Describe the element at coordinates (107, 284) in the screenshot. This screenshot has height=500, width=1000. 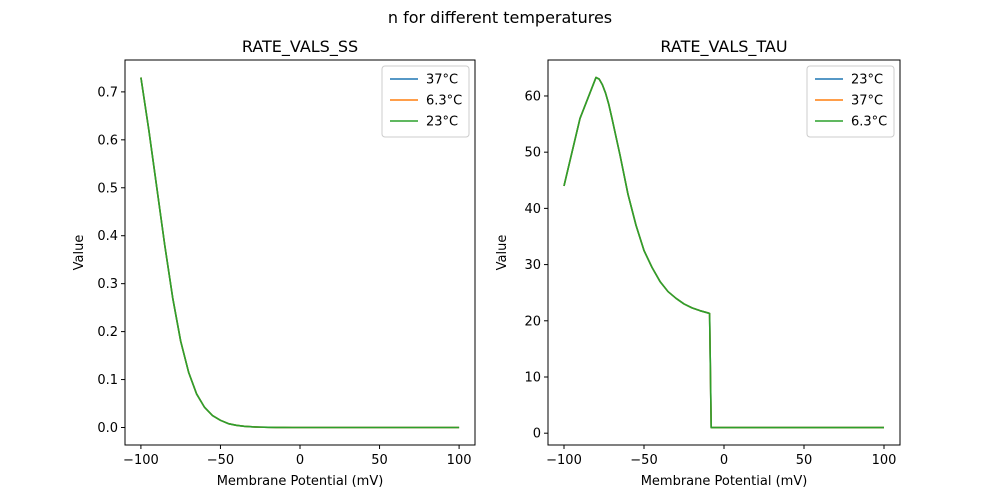
I see `y-tick-label: 0.3` at that location.